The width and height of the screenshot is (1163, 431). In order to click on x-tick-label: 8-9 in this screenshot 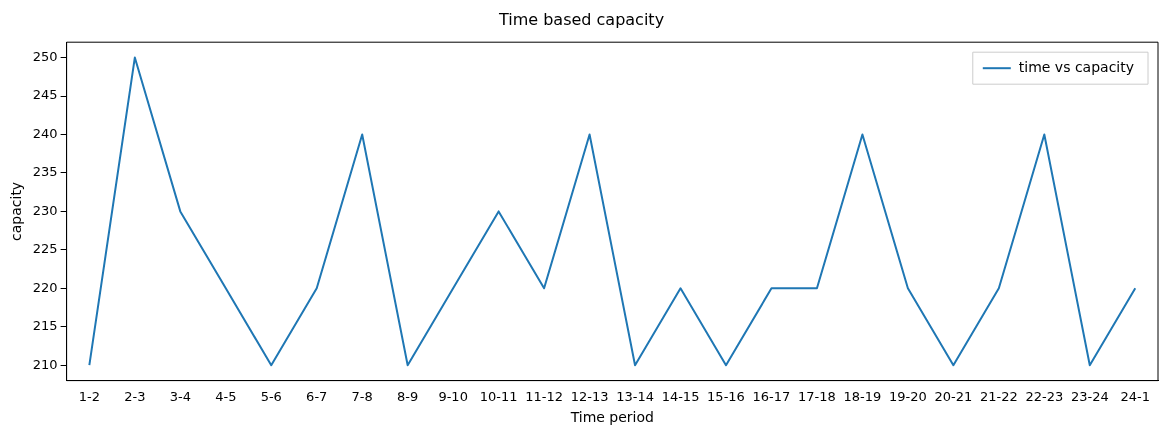, I will do `click(408, 396)`.